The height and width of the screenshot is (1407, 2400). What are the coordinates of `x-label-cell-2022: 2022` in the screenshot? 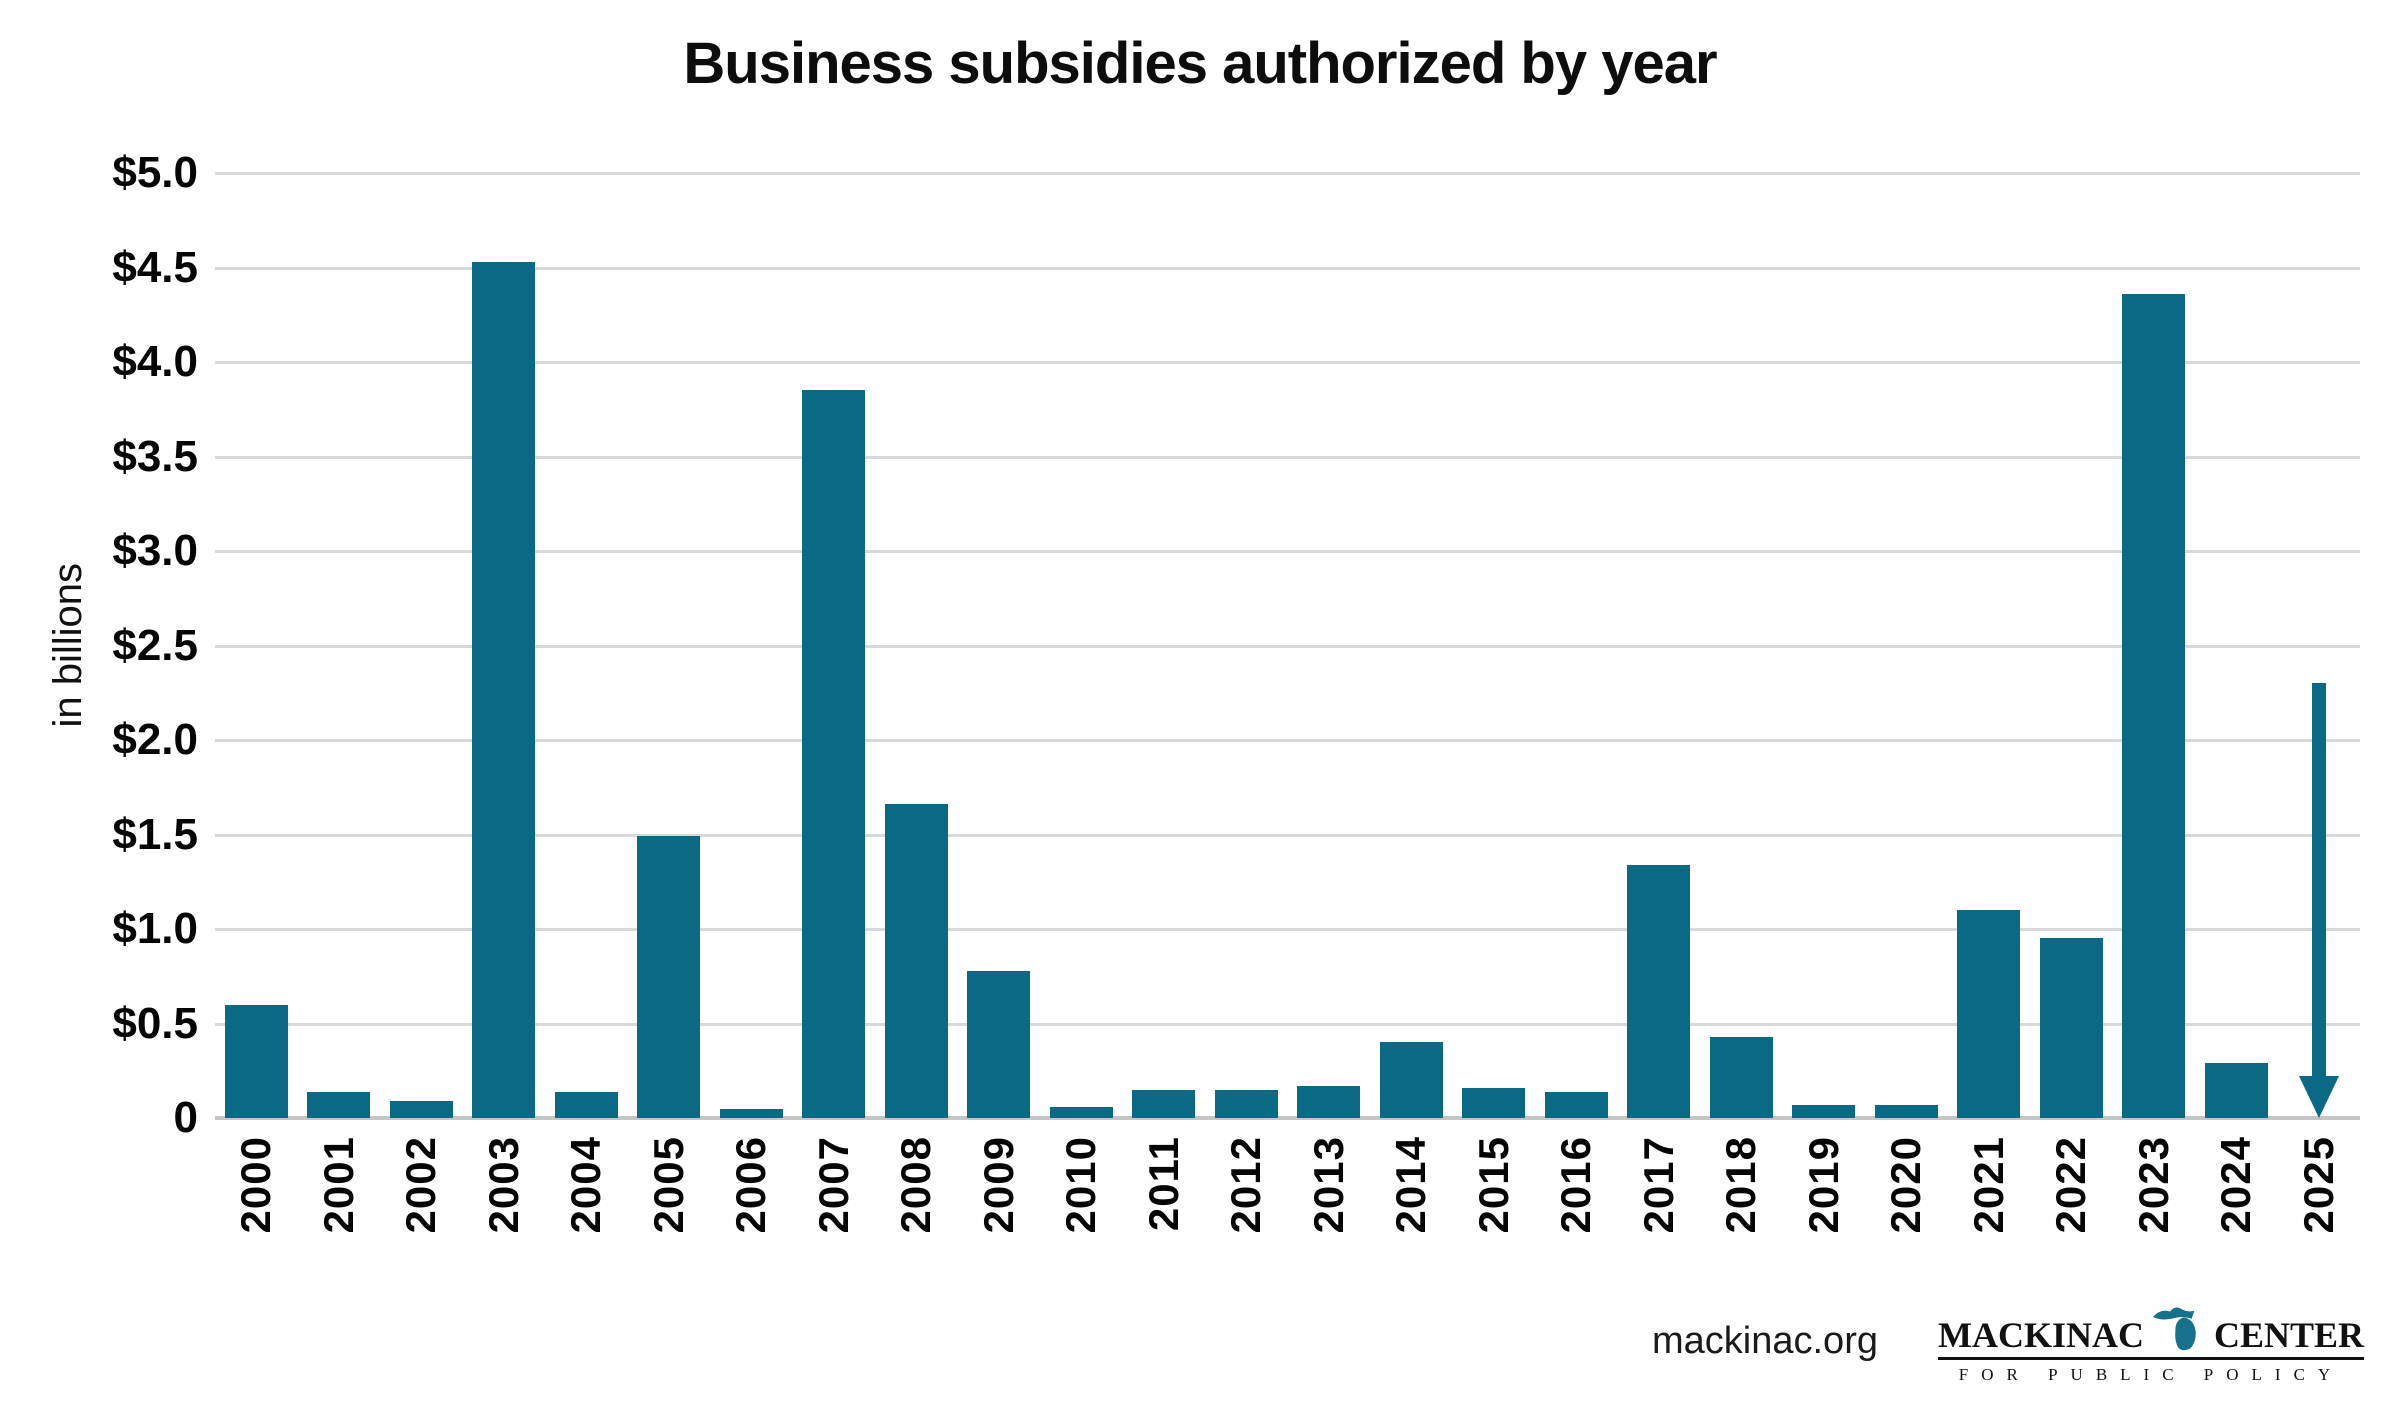 It's located at (2071, 1228).